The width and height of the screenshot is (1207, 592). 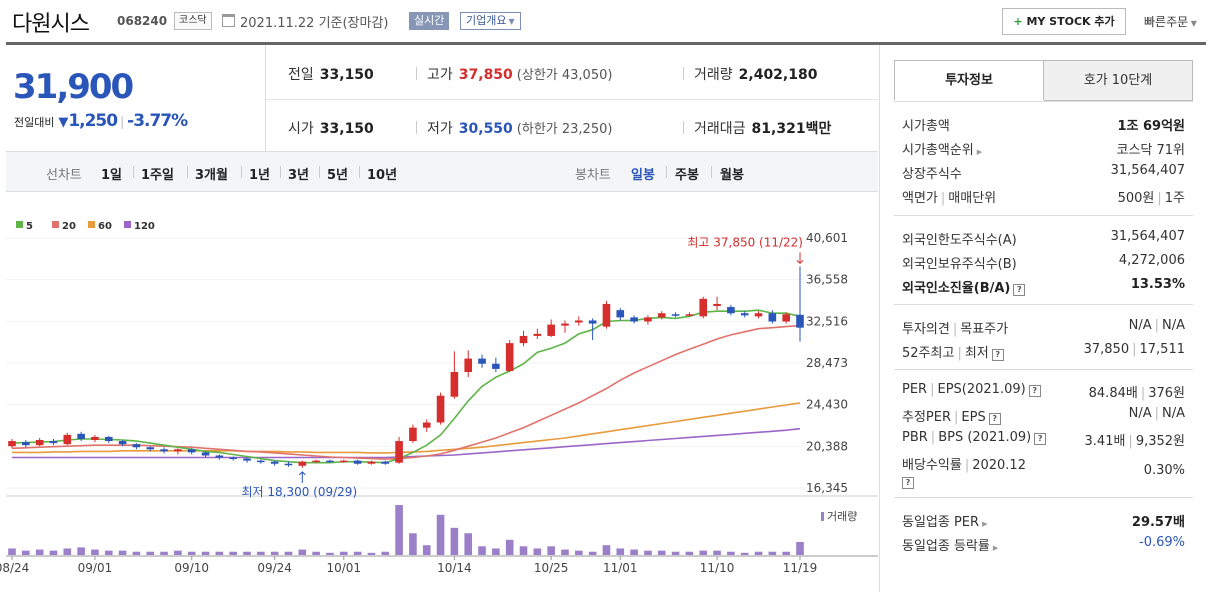 What do you see at coordinates (1158, 522) in the screenshot?
I see `industry-per-value: 29.57배` at bounding box center [1158, 522].